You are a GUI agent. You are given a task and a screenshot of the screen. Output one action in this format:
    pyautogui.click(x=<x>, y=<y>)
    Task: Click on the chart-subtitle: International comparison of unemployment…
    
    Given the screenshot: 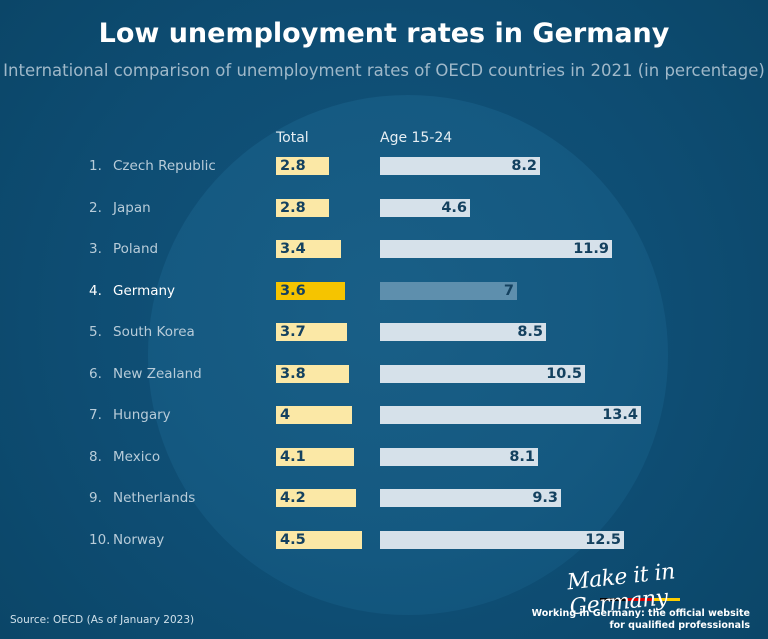 What is the action you would take?
    pyautogui.click(x=384, y=70)
    